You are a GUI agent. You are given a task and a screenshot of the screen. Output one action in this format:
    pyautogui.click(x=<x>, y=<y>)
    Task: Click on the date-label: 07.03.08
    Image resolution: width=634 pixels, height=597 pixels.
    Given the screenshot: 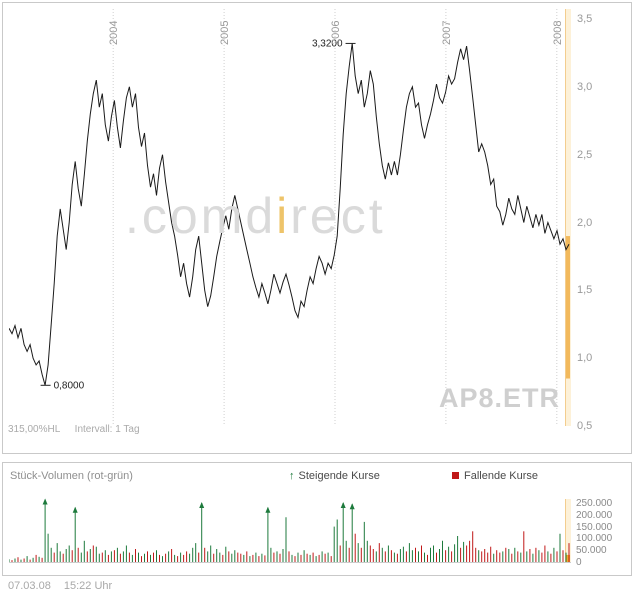 What is the action you would take?
    pyautogui.click(x=29, y=586)
    